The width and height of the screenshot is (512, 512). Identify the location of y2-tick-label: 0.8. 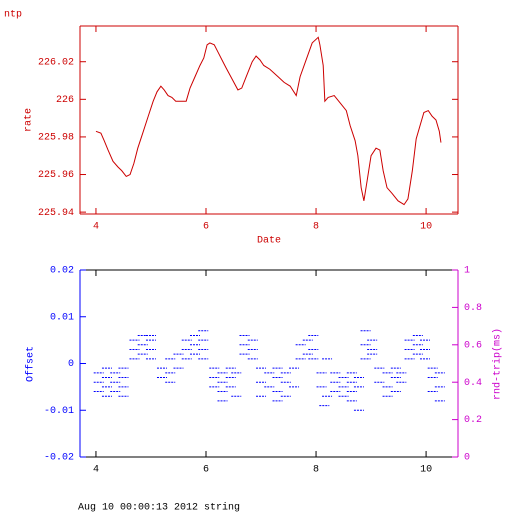
(473, 308).